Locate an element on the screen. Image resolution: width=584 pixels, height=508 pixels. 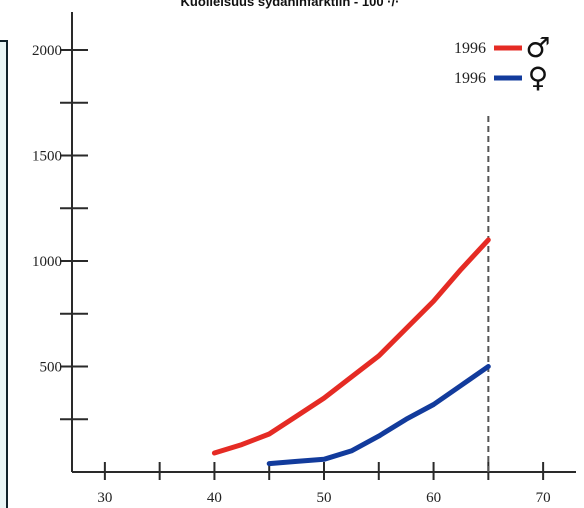
x-tick-label: 30 is located at coordinates (104, 498).